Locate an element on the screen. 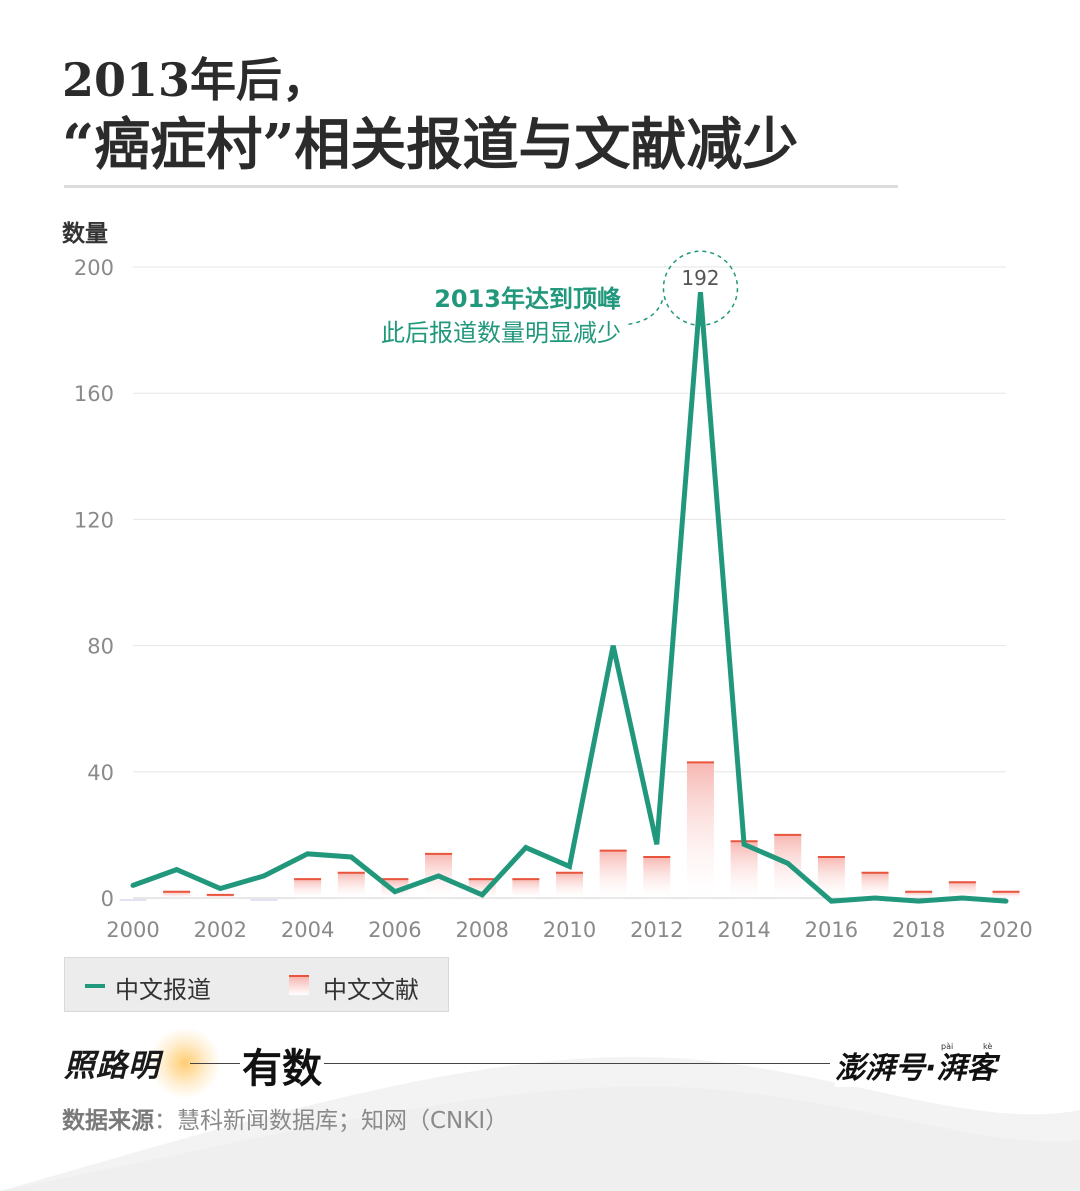 This screenshot has height=1191, width=1080. y-tick-label: 40 is located at coordinates (100, 773).